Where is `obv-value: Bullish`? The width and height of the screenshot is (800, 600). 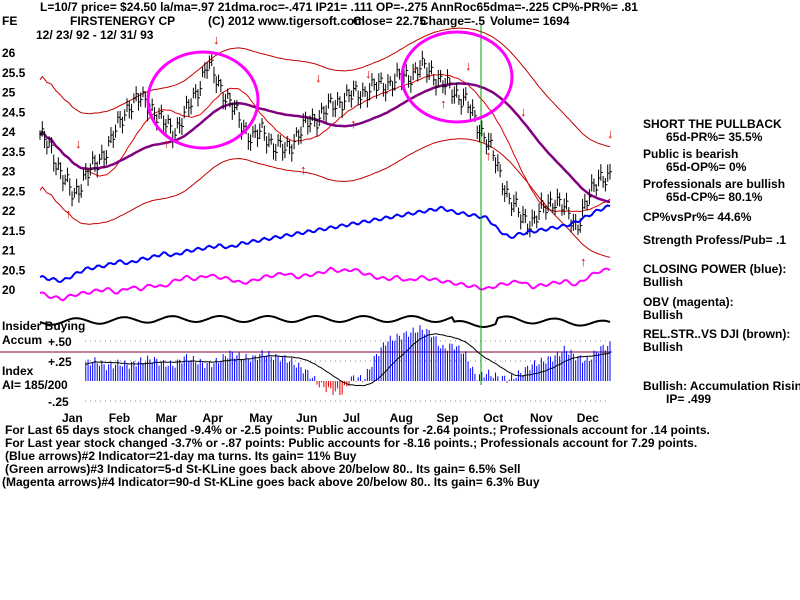
obv-value: Bullish is located at coordinates (663, 315).